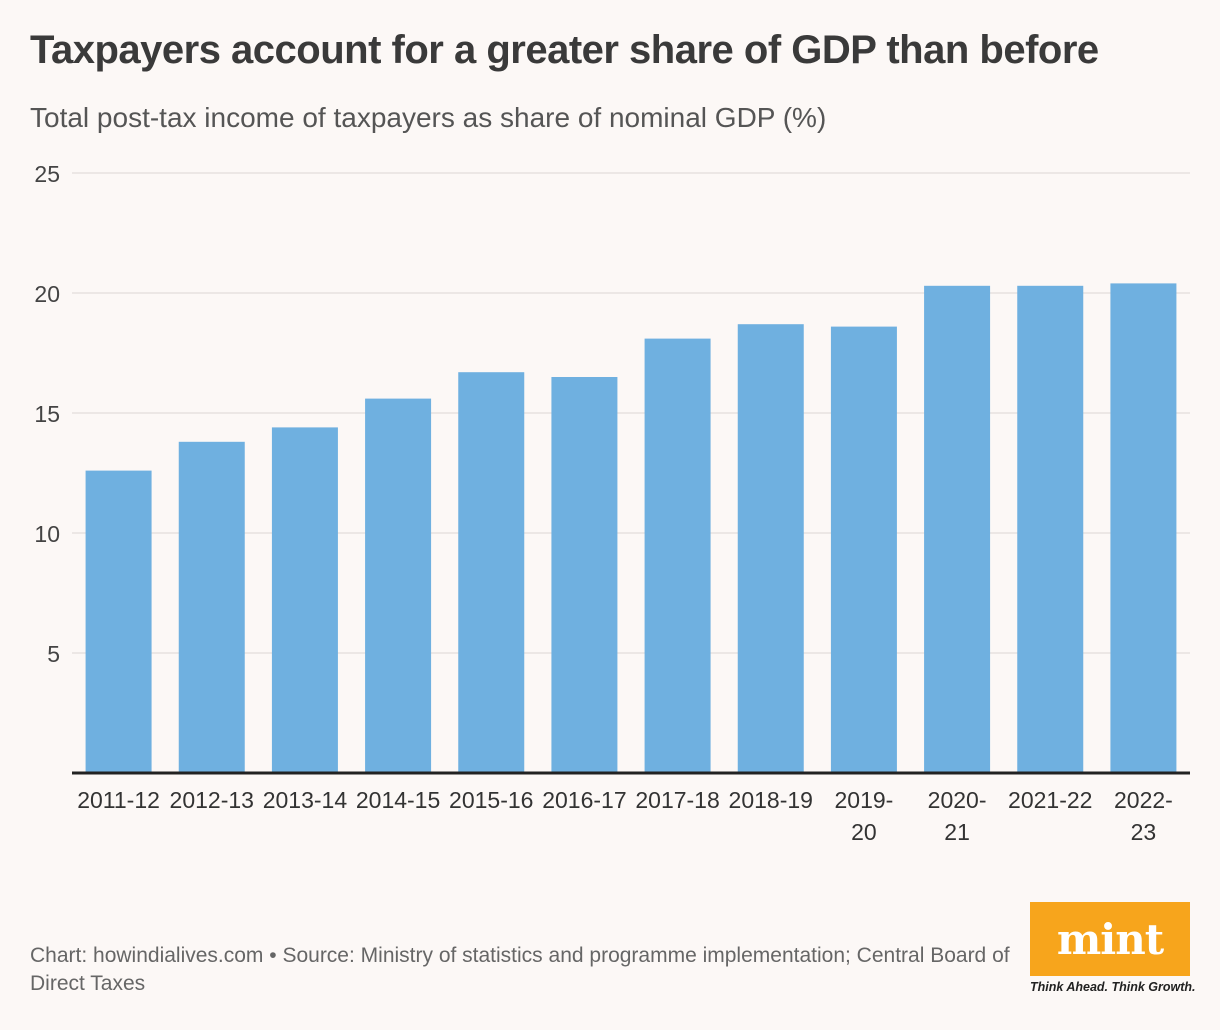  What do you see at coordinates (212, 800) in the screenshot?
I see `x-tick-label: 2012-13` at bounding box center [212, 800].